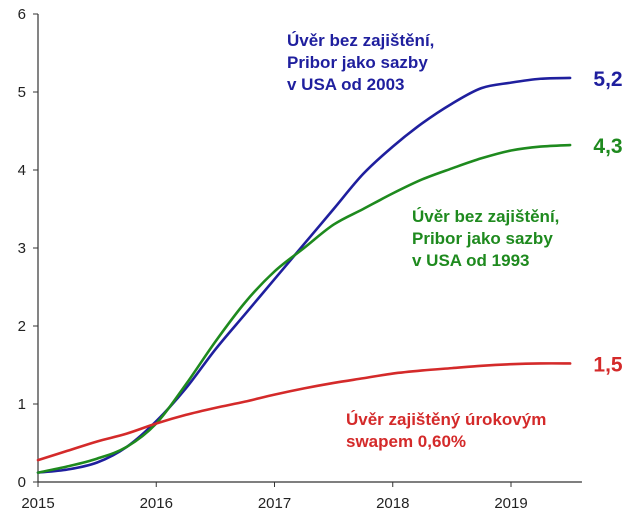 The image size is (640, 529). I want to click on series-end-label-1: 5,2, so click(607, 79).